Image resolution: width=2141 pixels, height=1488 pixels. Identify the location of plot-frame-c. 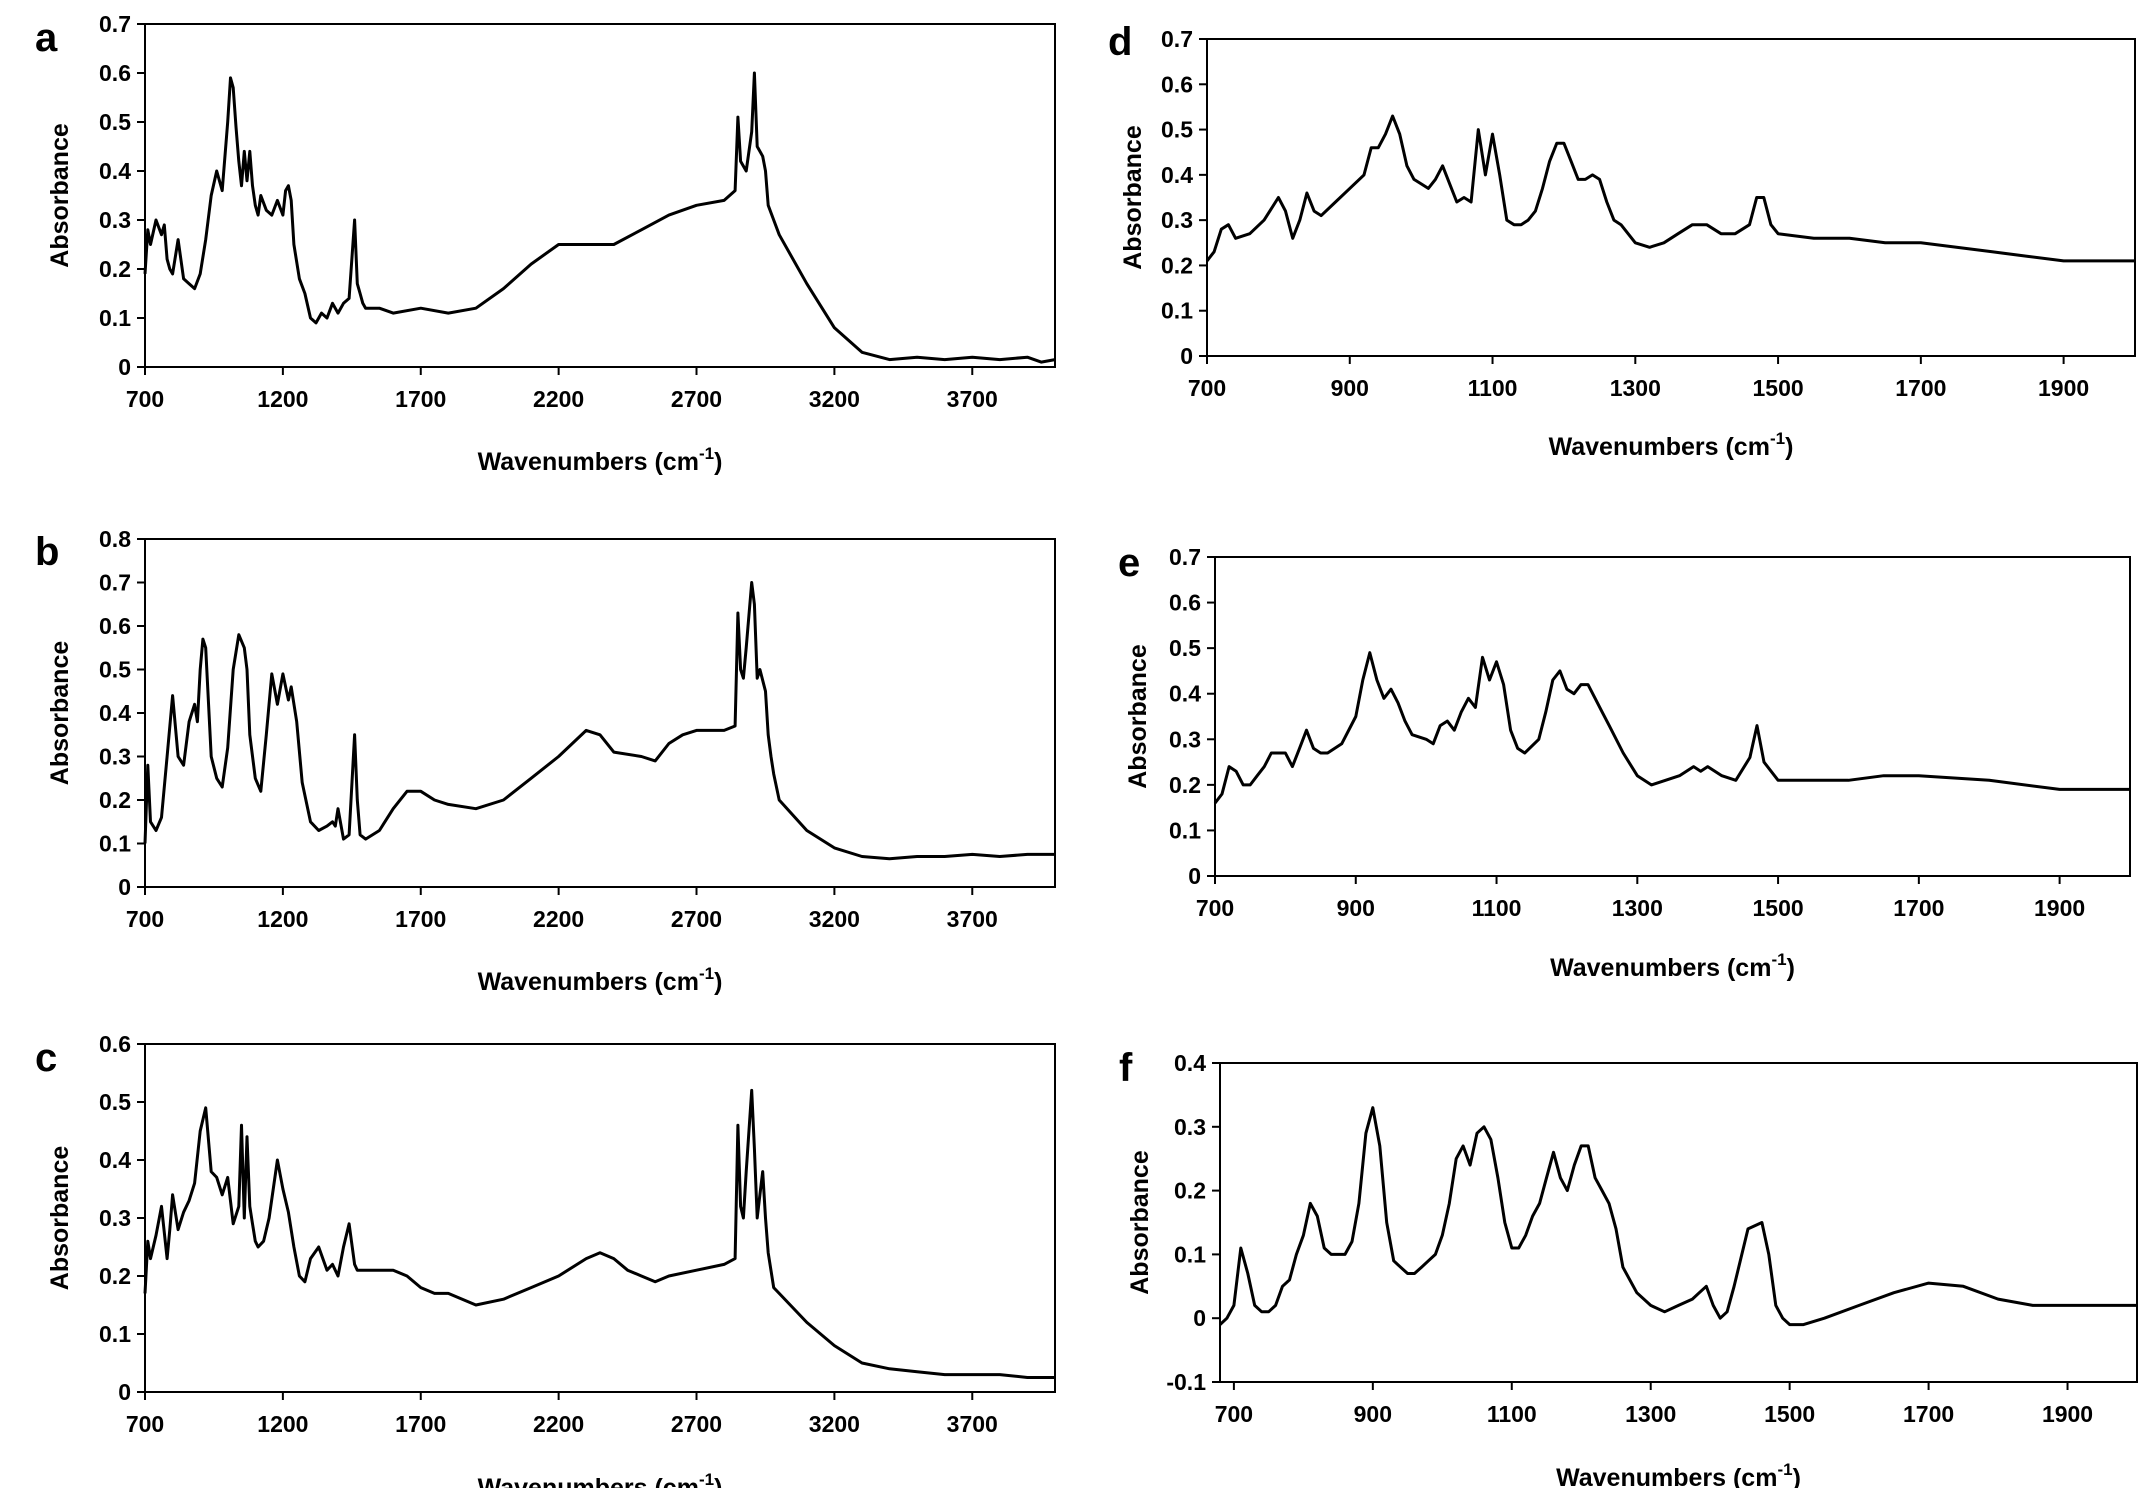
(600, 1218).